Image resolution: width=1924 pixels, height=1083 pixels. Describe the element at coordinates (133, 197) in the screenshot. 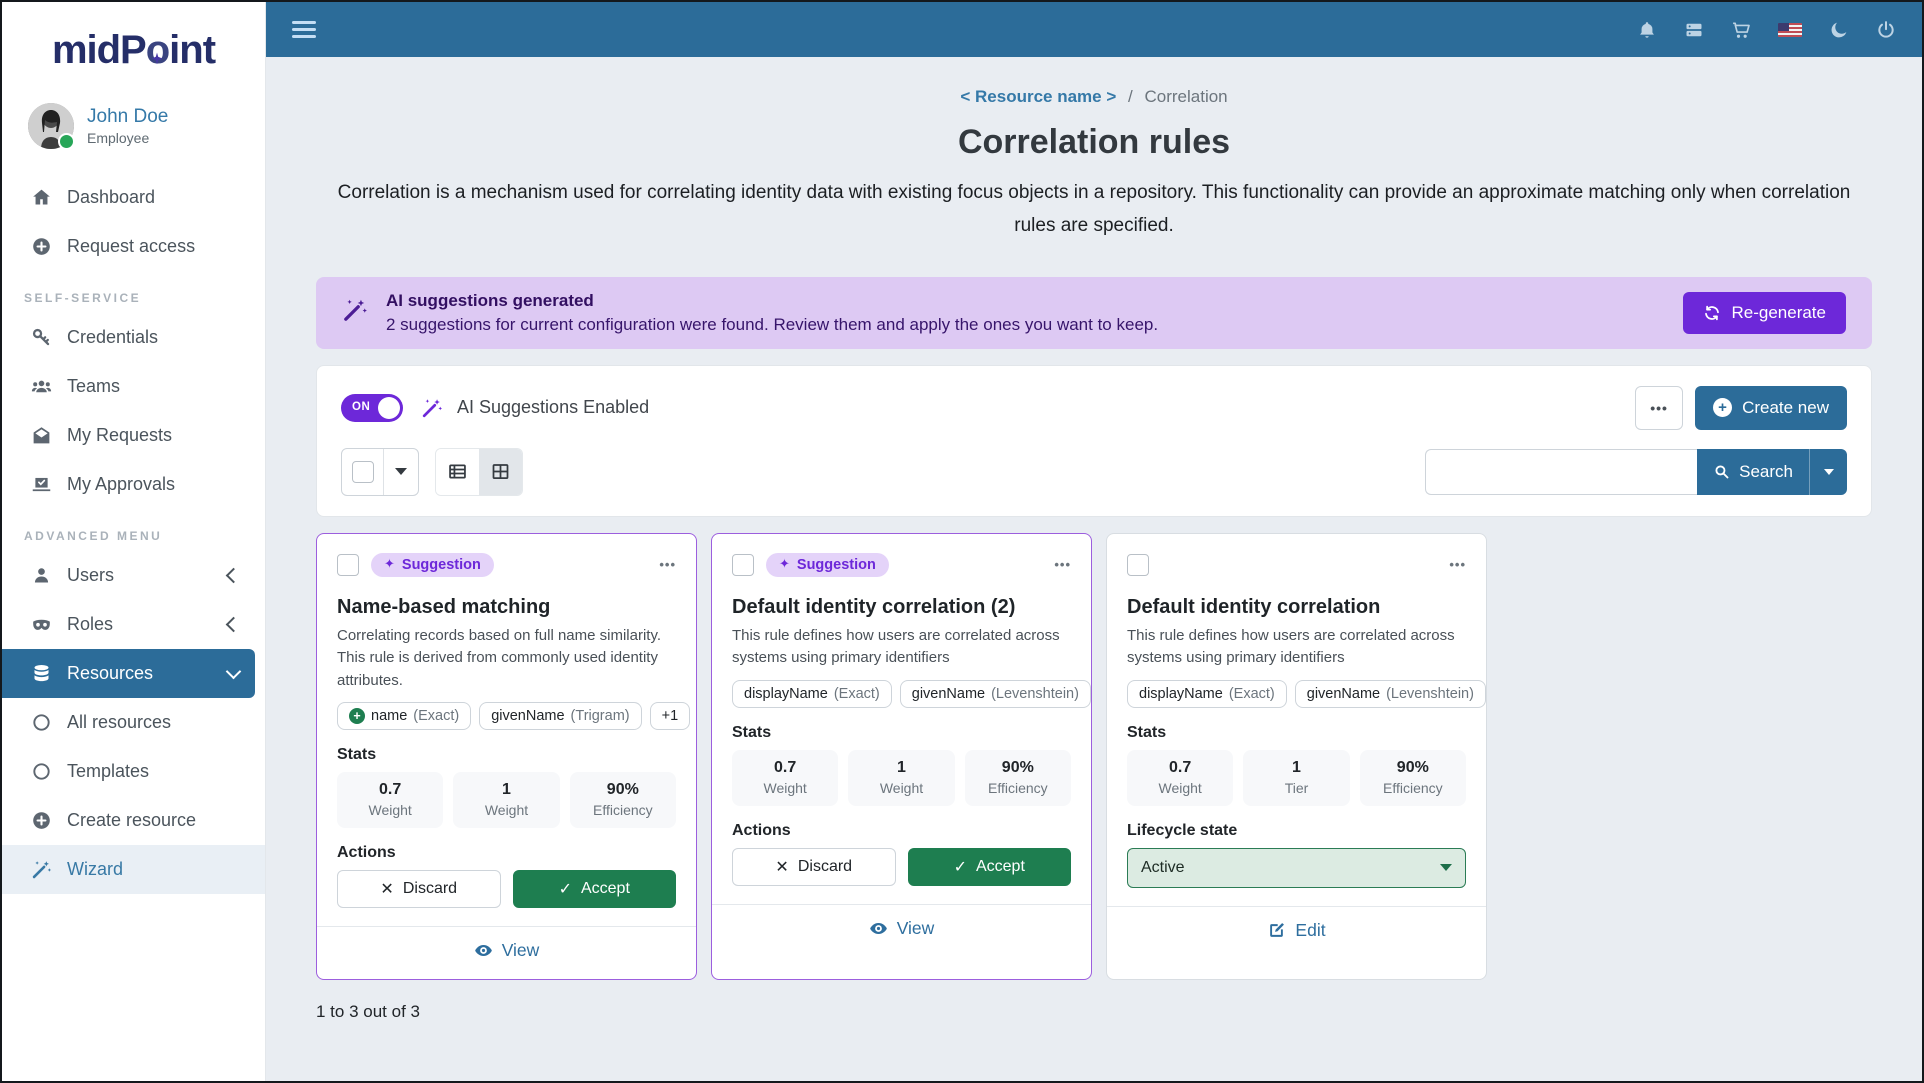

I see `sidebar-item-dashboard: Dashboard` at that location.